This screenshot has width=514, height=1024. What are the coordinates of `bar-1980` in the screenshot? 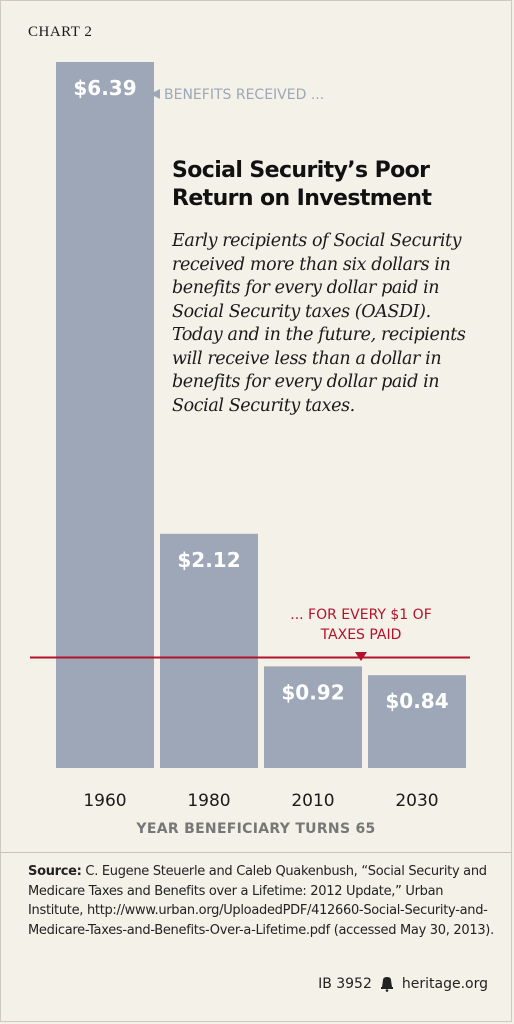 It's located at (209, 650).